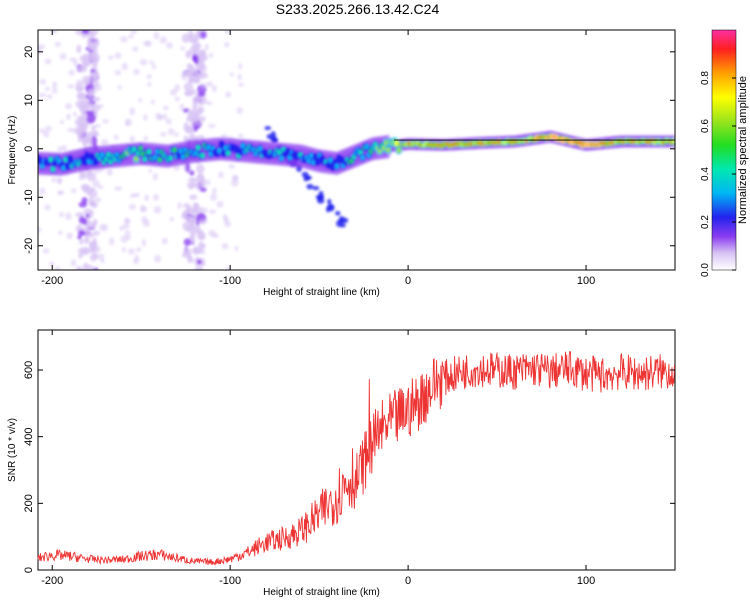 The height and width of the screenshot is (600, 750). What do you see at coordinates (705, 126) in the screenshot?
I see `colorbar-tick-label: 0.6` at bounding box center [705, 126].